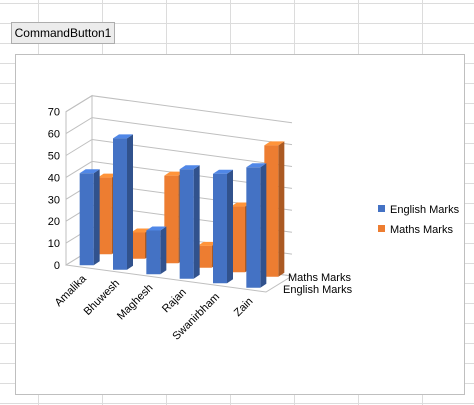 The width and height of the screenshot is (474, 405). What do you see at coordinates (319, 278) in the screenshot?
I see `depth-label: Maths Marks` at bounding box center [319, 278].